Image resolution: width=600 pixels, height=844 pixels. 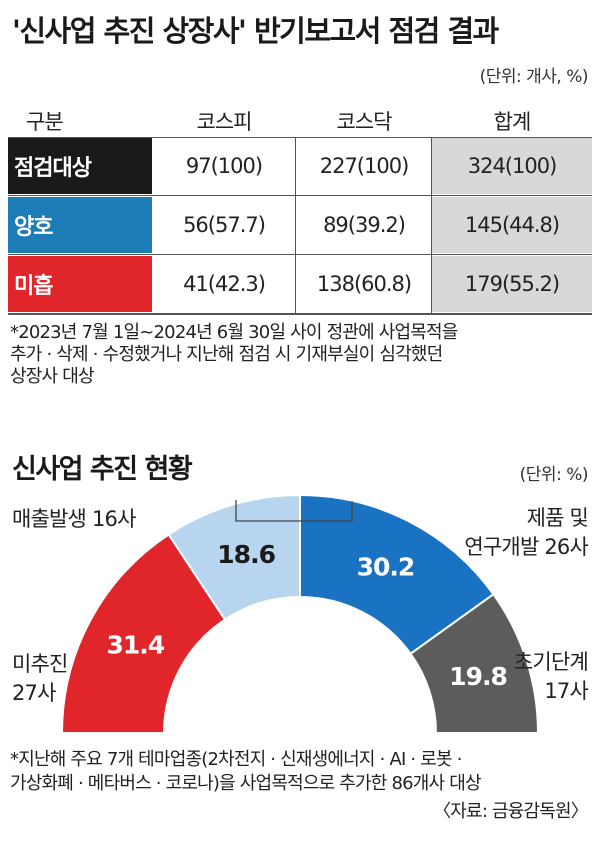 I want to click on row-label-poor: 미흡, so click(x=80, y=284).